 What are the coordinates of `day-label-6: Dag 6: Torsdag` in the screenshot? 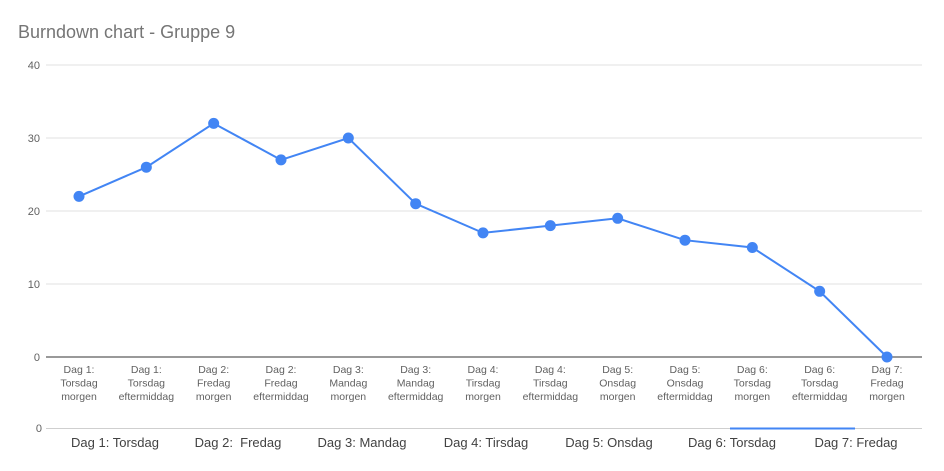 It's located at (732, 442).